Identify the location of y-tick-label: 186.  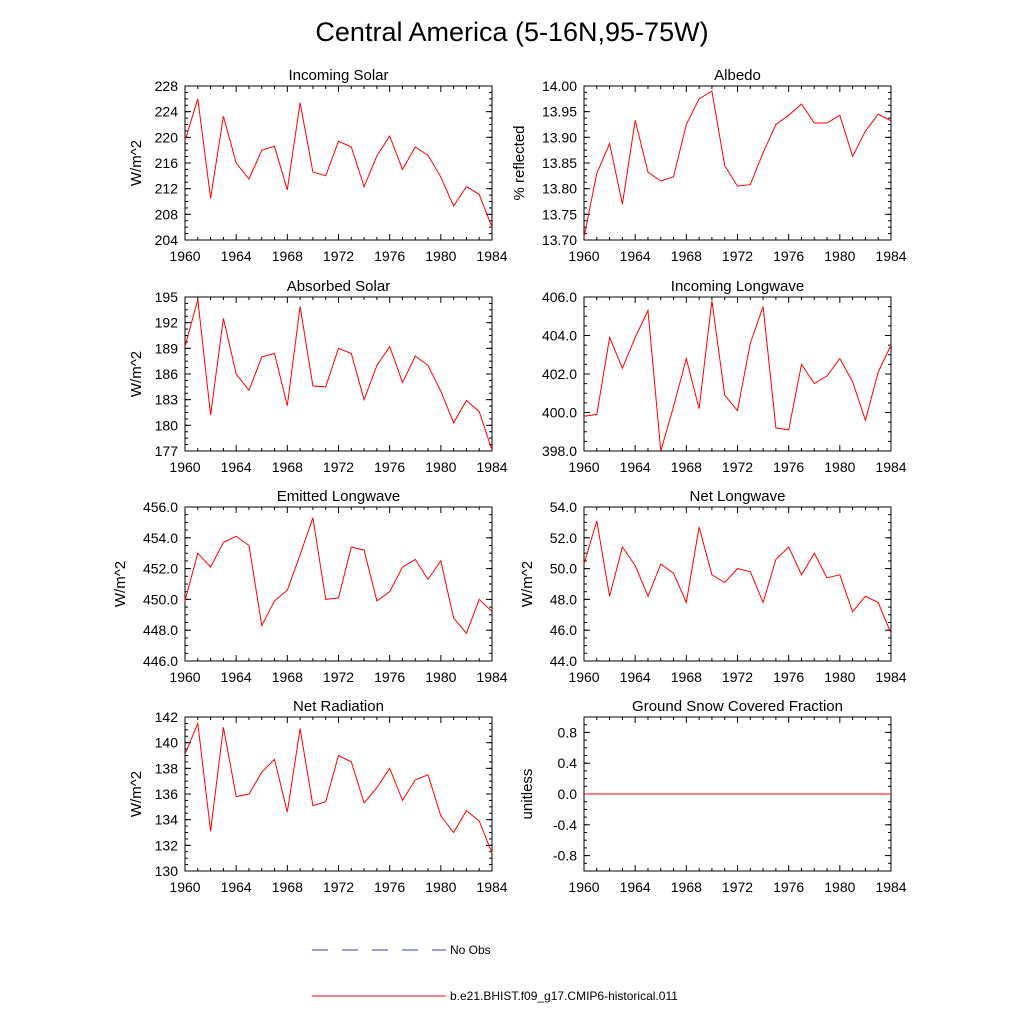
(167, 374).